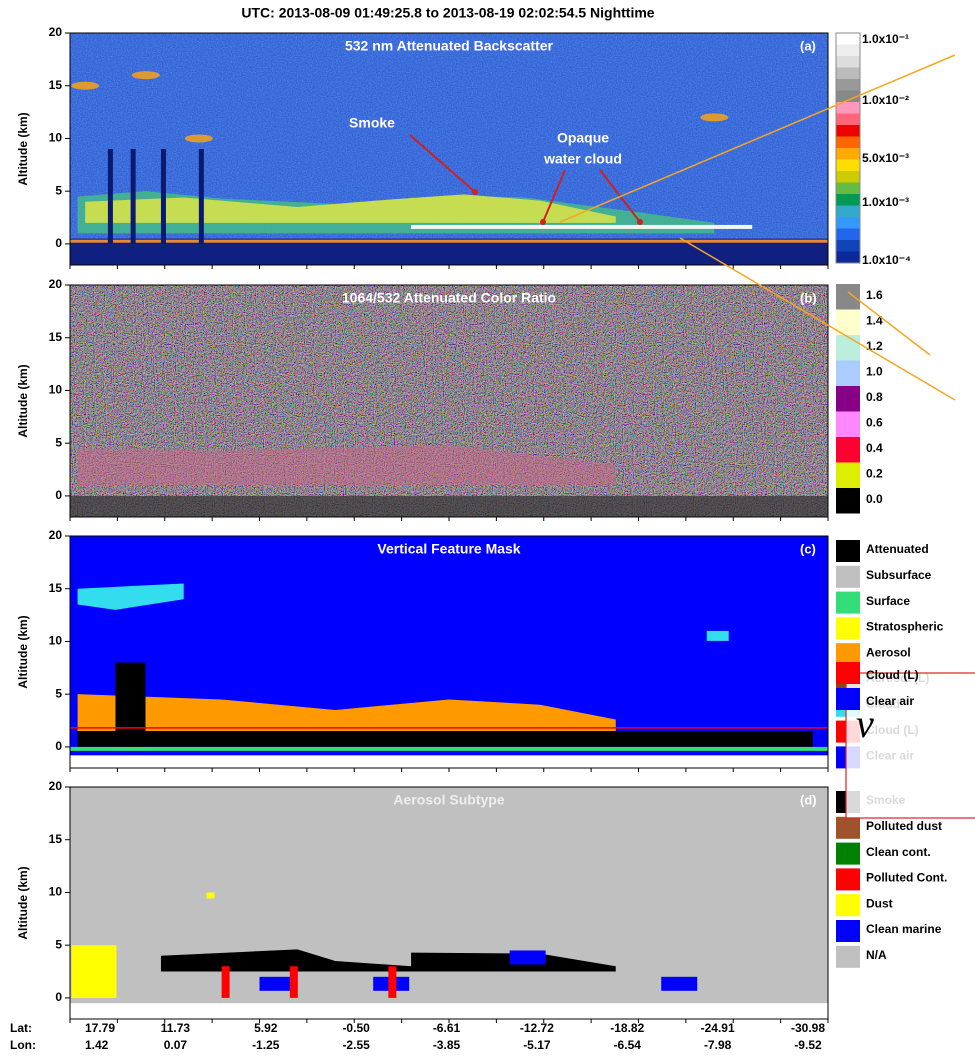  I want to click on y-tick-label: 5, so click(58, 190).